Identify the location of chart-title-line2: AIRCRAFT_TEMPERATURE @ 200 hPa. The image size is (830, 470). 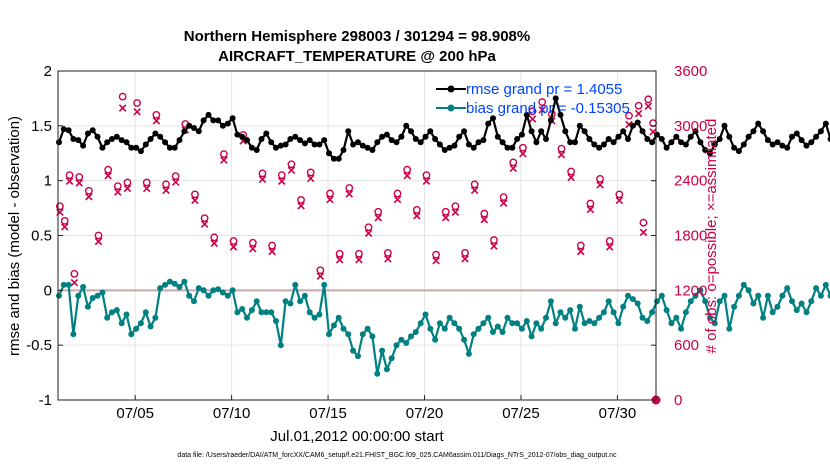
(357, 56).